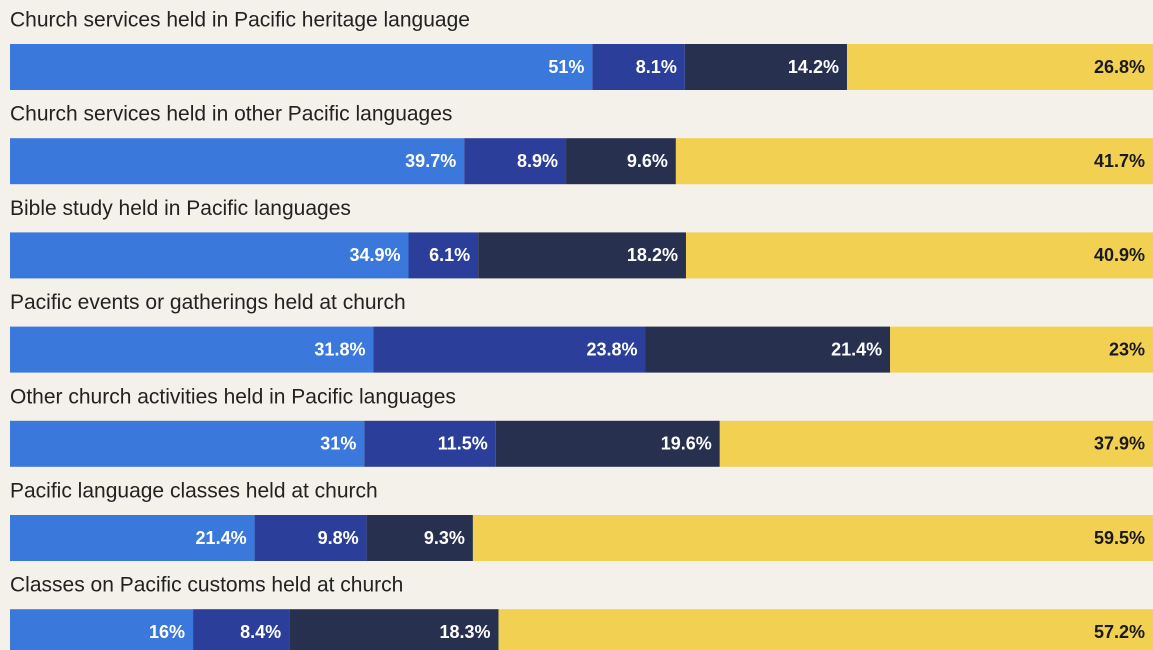  I want to click on value-label: 18.3%, so click(465, 632).